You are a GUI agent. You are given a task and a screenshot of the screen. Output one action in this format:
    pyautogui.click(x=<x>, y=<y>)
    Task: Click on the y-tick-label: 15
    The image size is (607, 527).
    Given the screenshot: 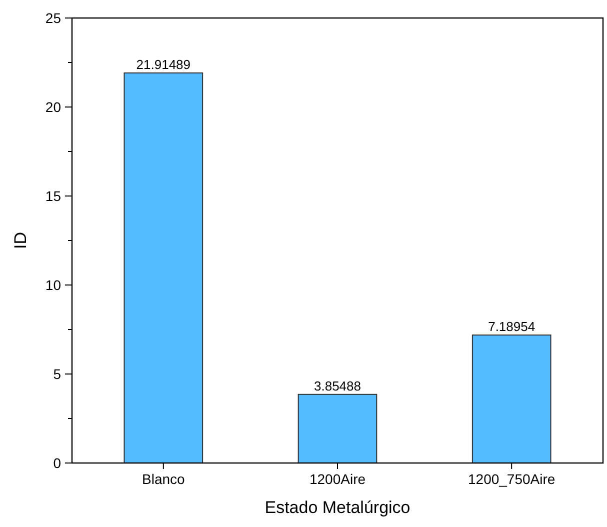 What is the action you would take?
    pyautogui.click(x=53, y=196)
    